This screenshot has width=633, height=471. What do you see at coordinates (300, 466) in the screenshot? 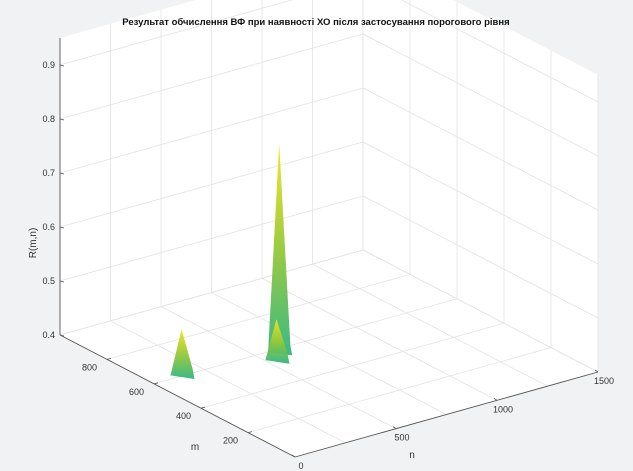
I see `x-tick-label: 0` at bounding box center [300, 466].